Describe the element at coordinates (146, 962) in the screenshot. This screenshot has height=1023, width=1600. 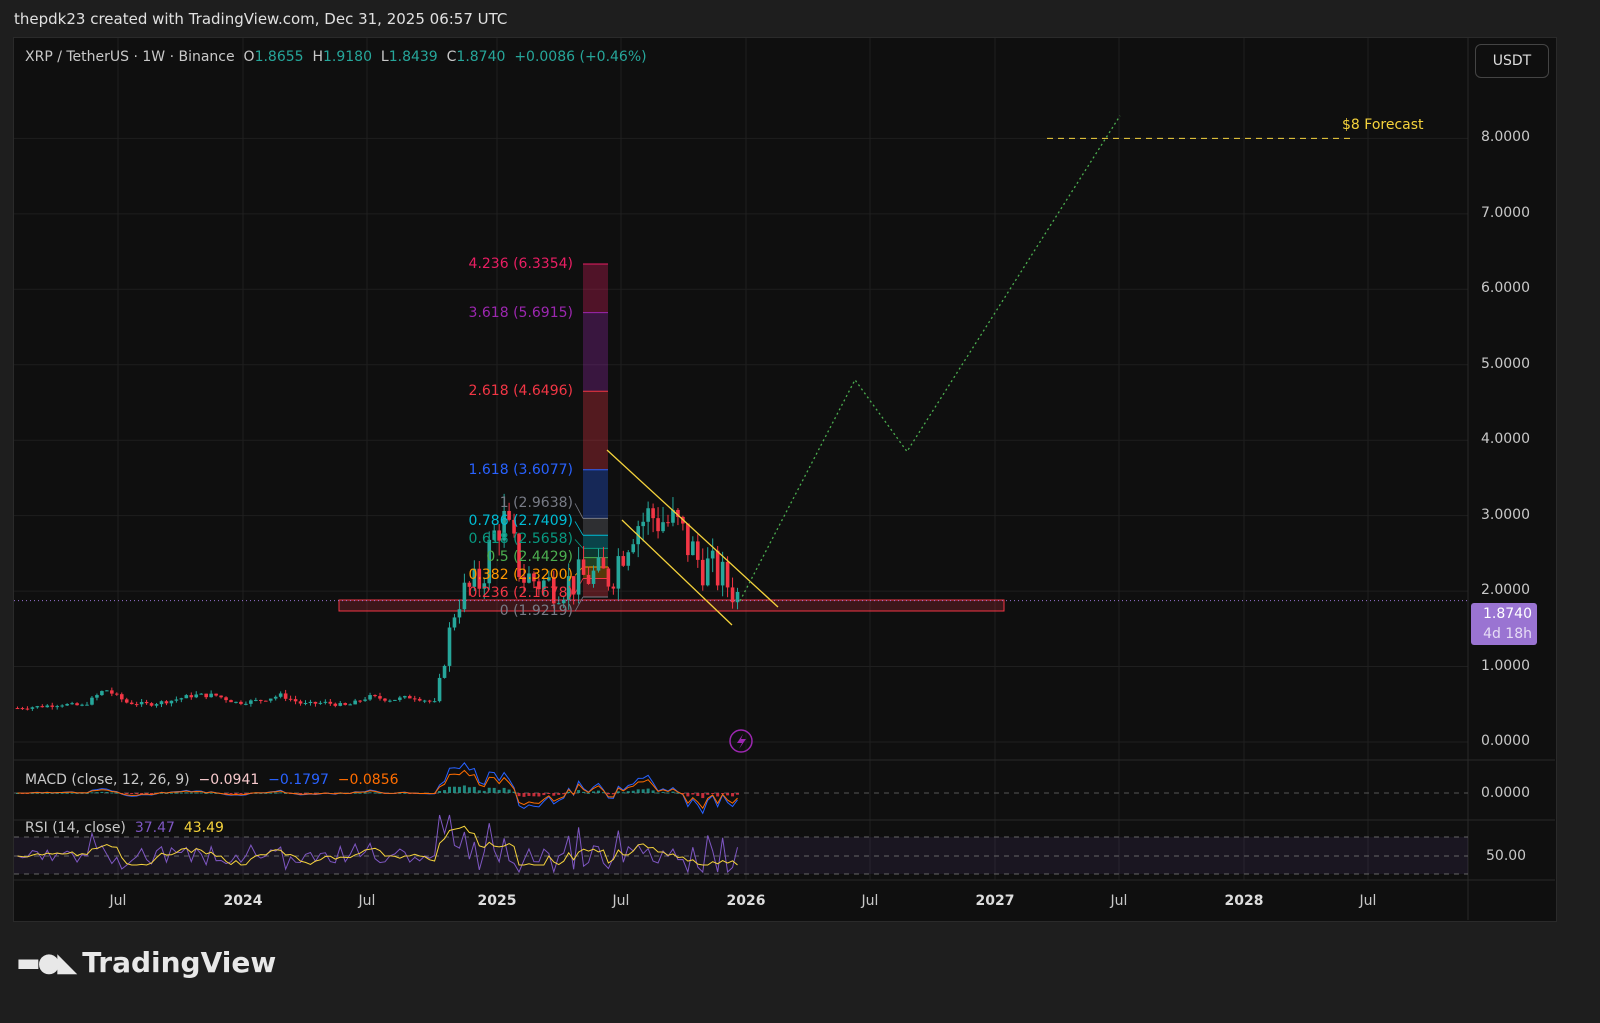
I see `tradingview-logo: ▬●◣ TradingView` at that location.